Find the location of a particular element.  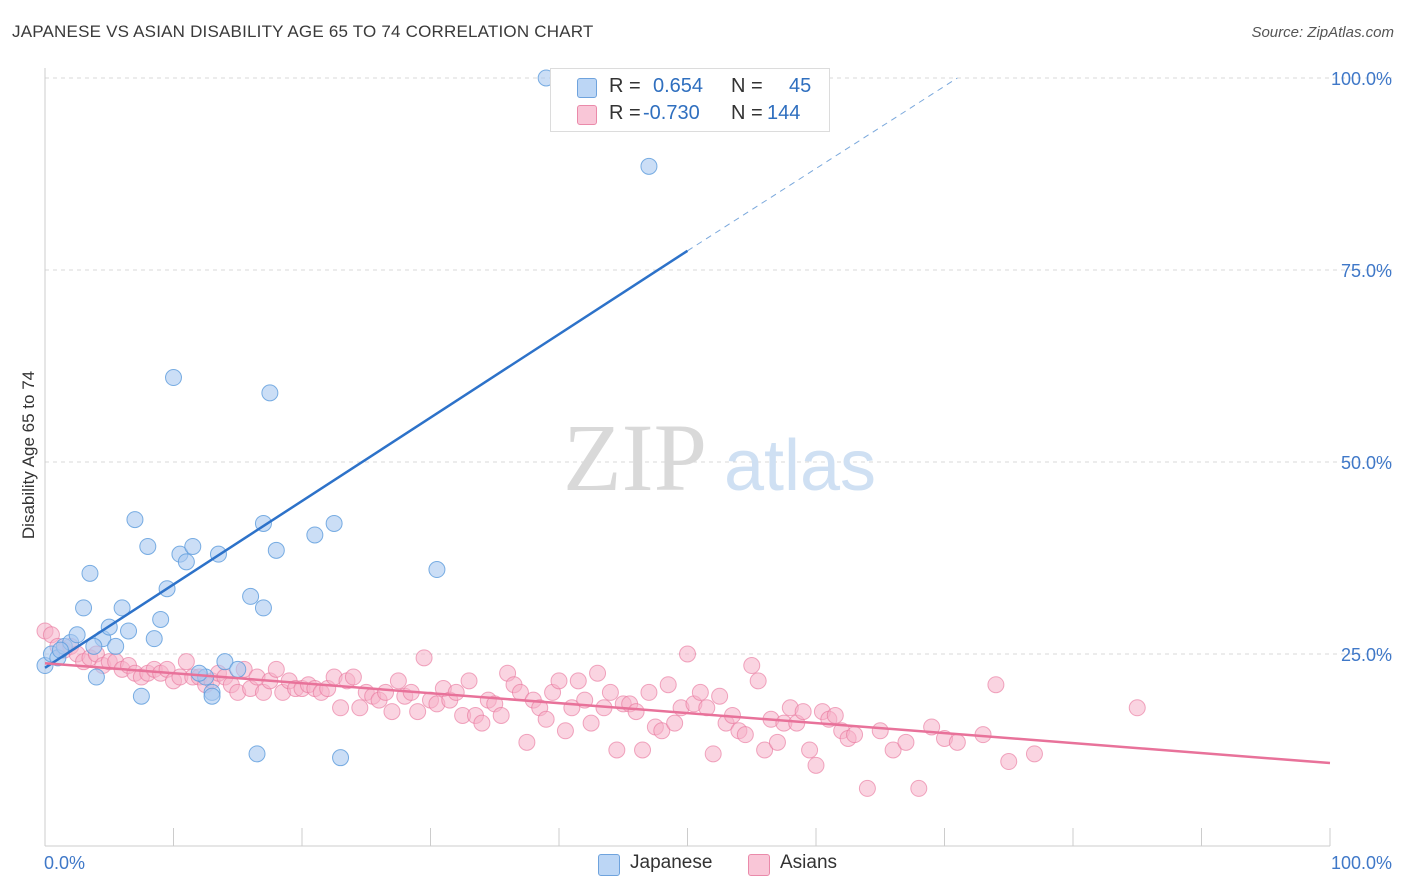

source-label: Source: ZipAtlas.com is located at coordinates (1322, 32).